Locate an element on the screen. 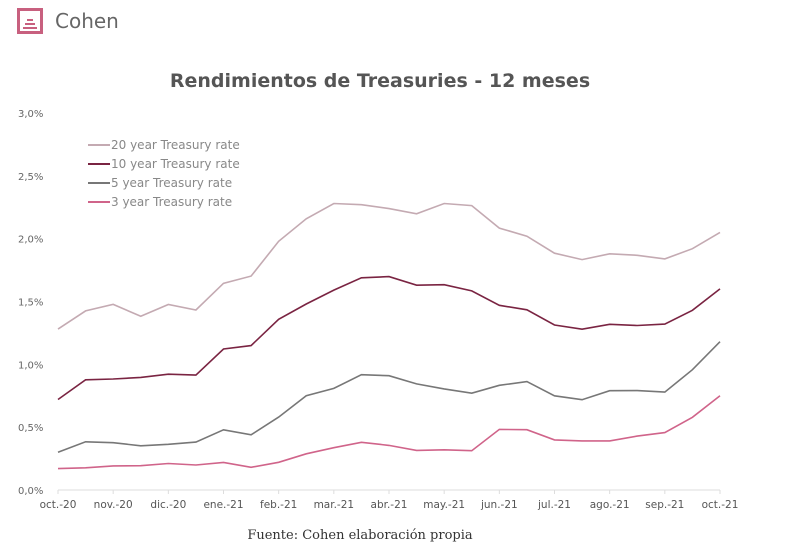 The width and height of the screenshot is (800, 545). x-tick-label: nov.-20 is located at coordinates (113, 505).